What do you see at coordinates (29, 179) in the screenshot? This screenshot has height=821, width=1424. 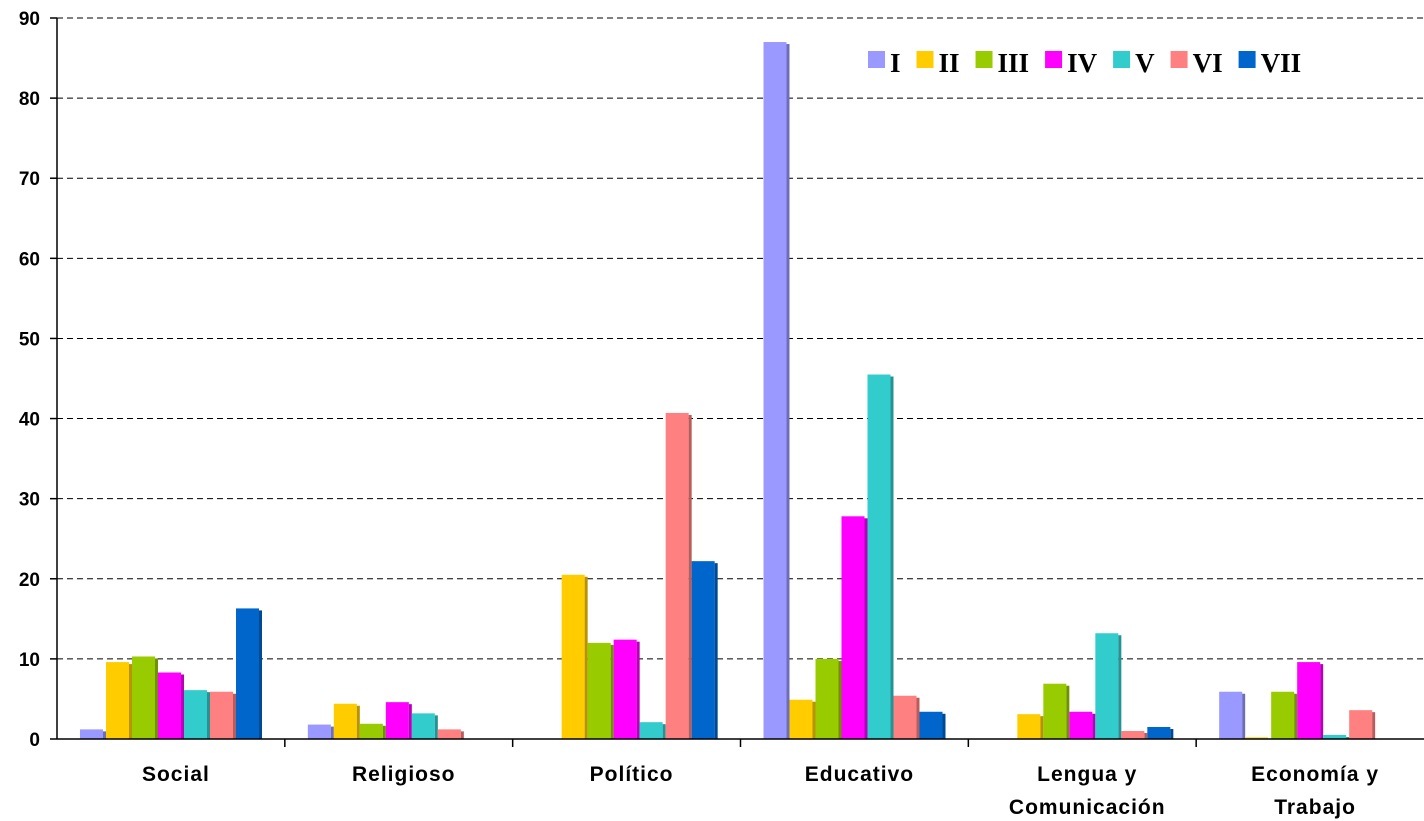 I see `y-tick-label: 70` at bounding box center [29, 179].